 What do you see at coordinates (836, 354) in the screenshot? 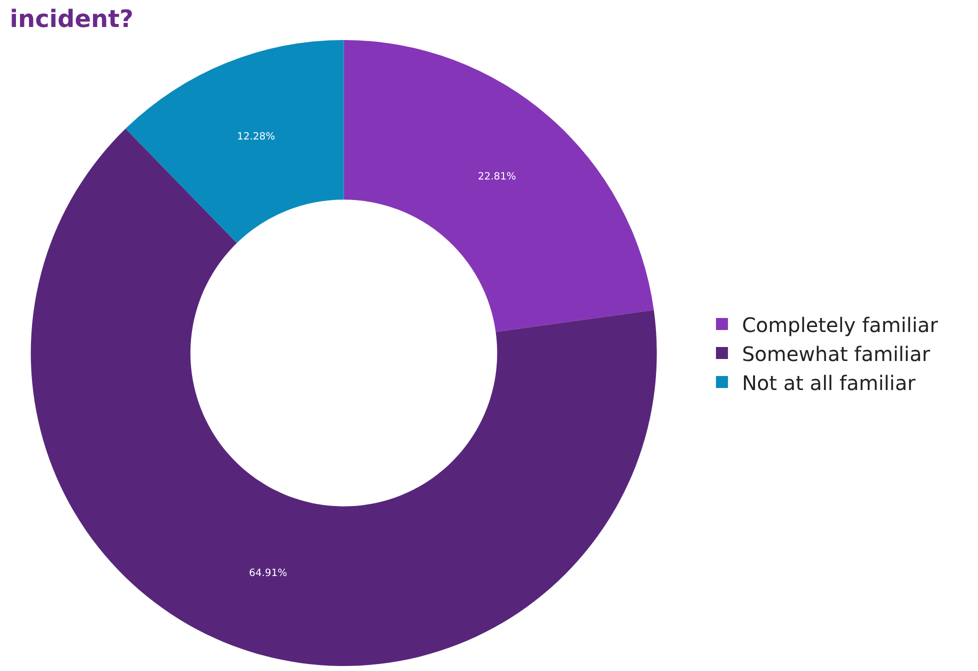
I see `legend-label: Somewhat familiar` at bounding box center [836, 354].